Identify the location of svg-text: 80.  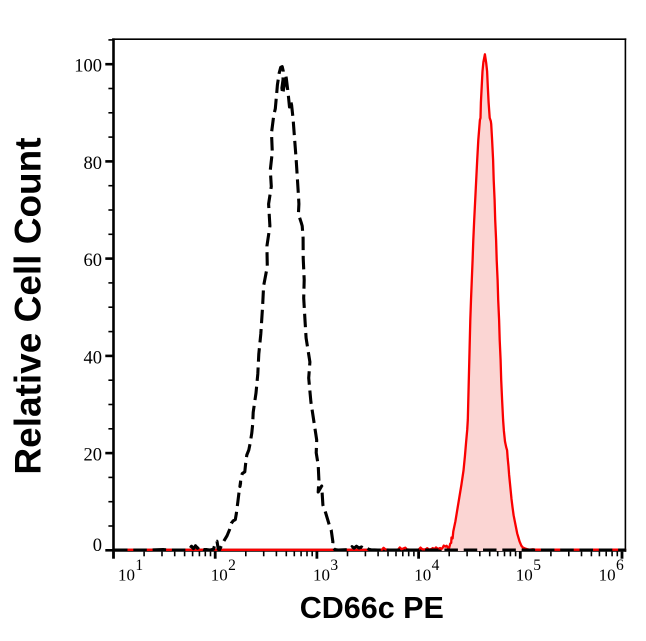
(93, 164).